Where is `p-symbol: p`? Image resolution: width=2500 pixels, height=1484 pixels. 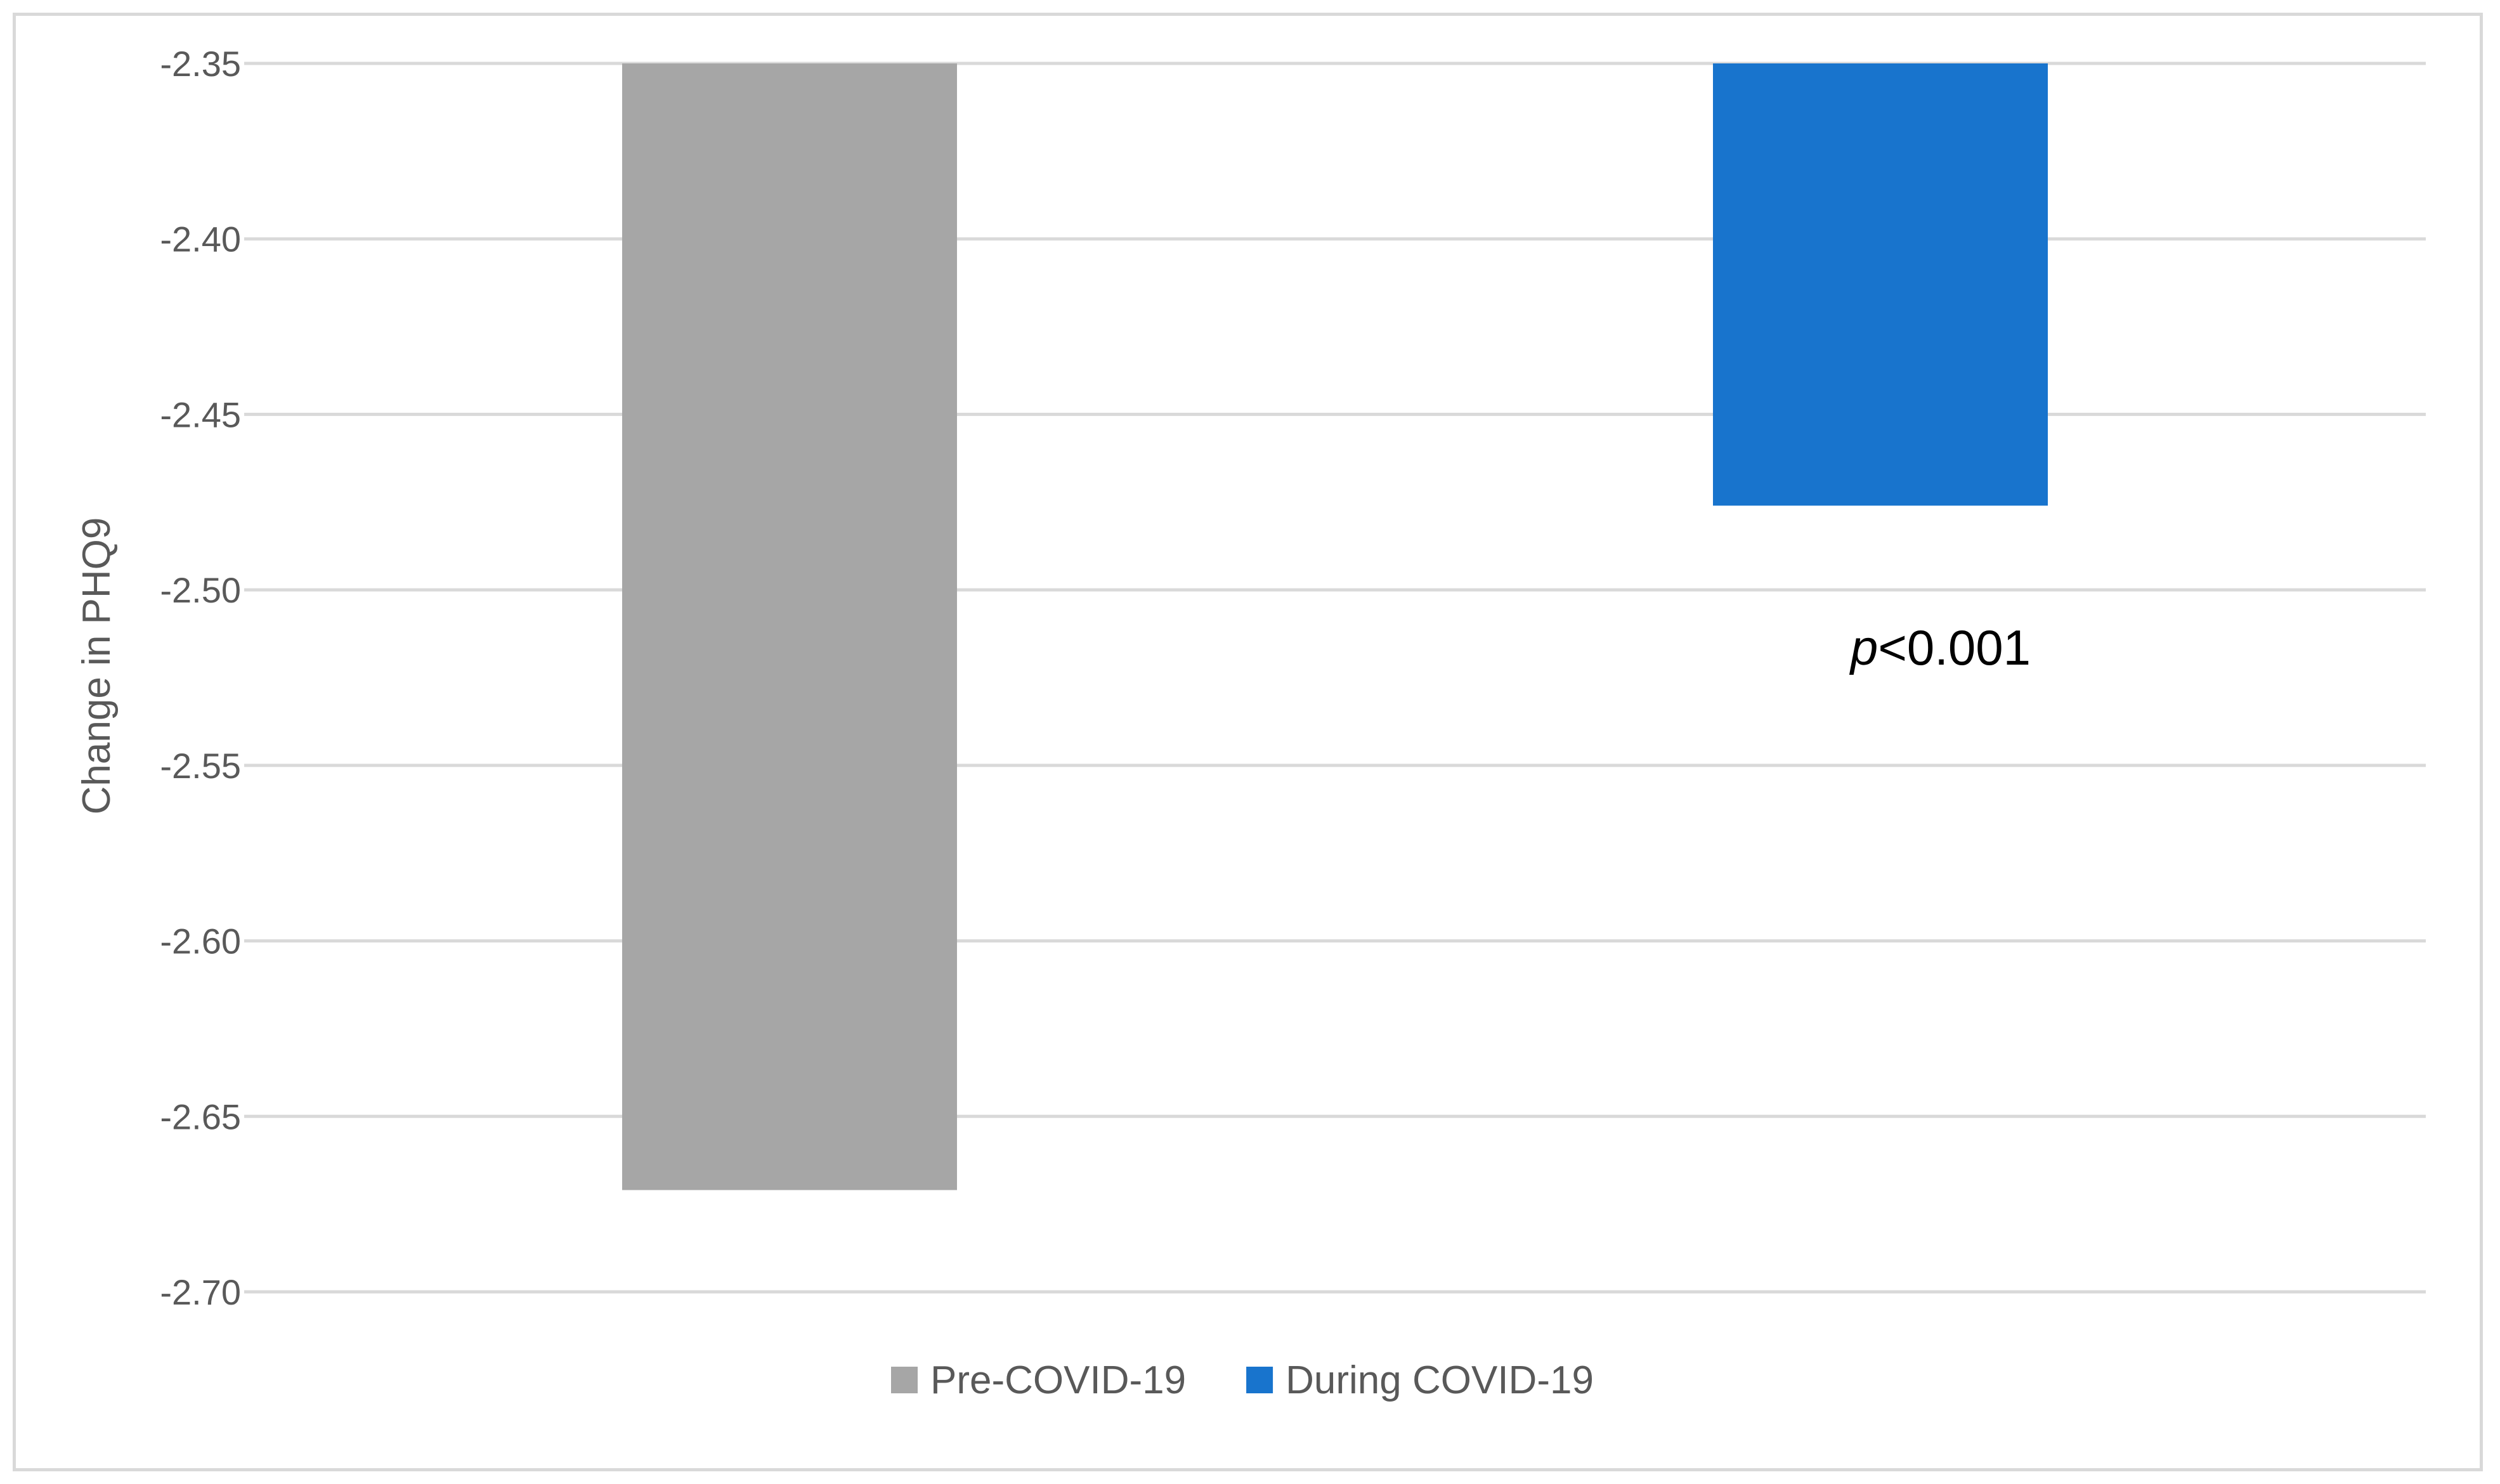 p-symbol: p is located at coordinates (1863, 647).